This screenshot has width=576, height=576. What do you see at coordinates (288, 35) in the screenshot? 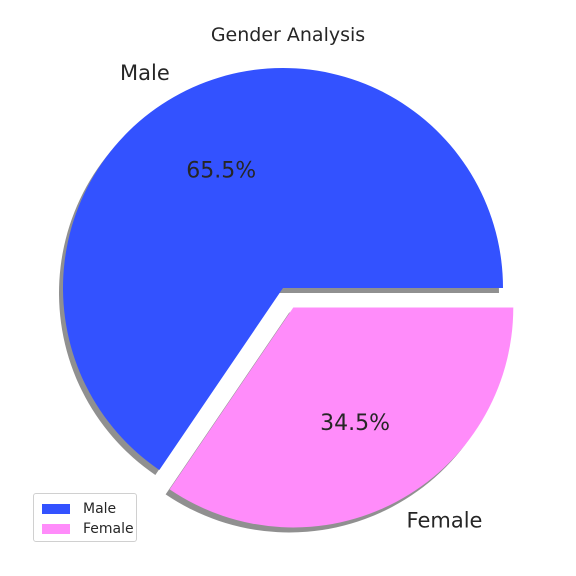
I see `chart-title: Gender Analysis` at bounding box center [288, 35].